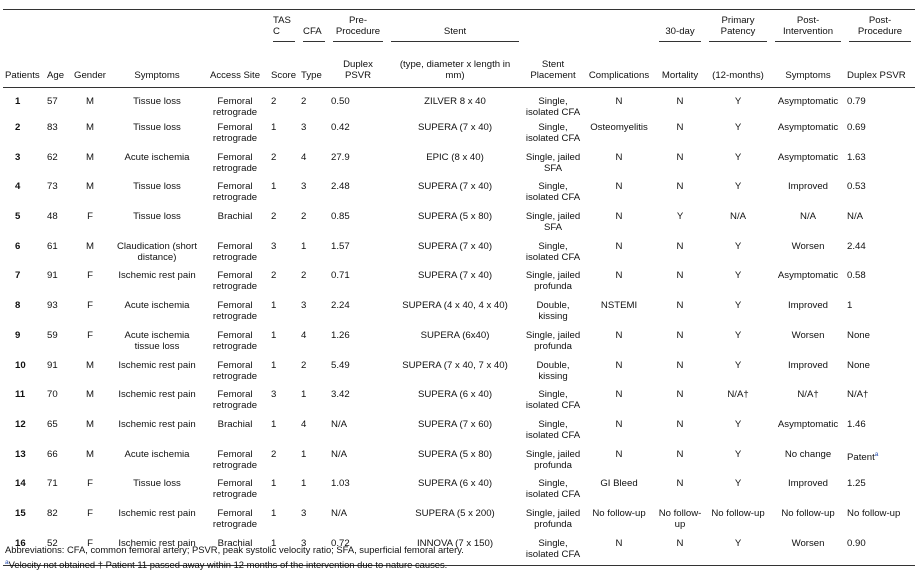 The image size is (917, 576). What do you see at coordinates (340, 543) in the screenshot?
I see `cell-text: 0.72` at bounding box center [340, 543].